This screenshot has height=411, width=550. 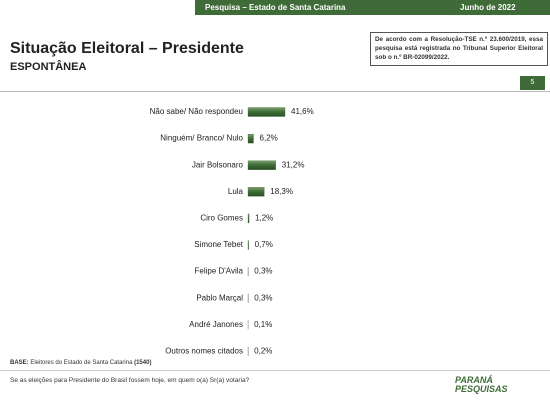 I want to click on value-label: 18,3%, so click(x=281, y=191).